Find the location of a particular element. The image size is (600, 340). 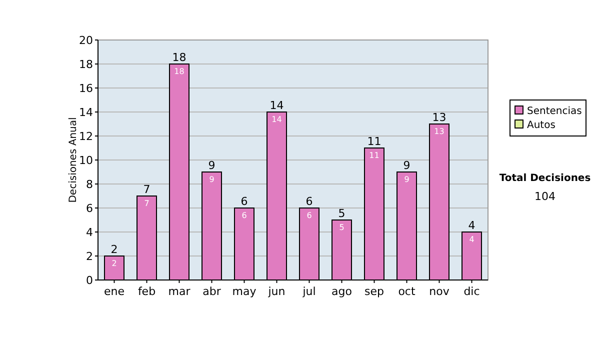

y-tick-label: 10 is located at coordinates (86, 160).